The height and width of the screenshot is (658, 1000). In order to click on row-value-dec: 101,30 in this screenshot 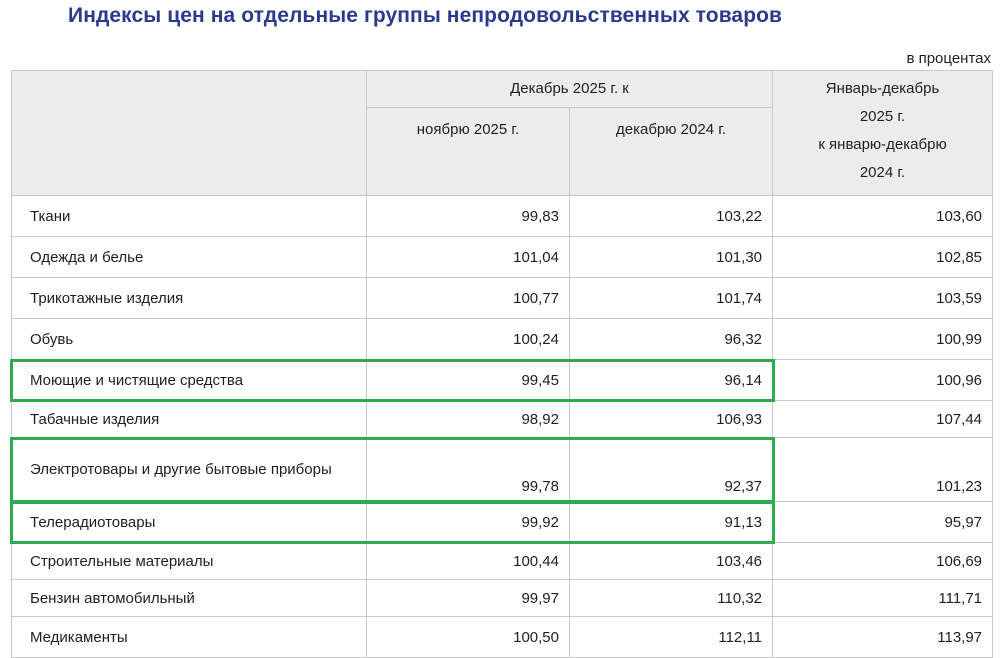, I will do `click(671, 257)`.